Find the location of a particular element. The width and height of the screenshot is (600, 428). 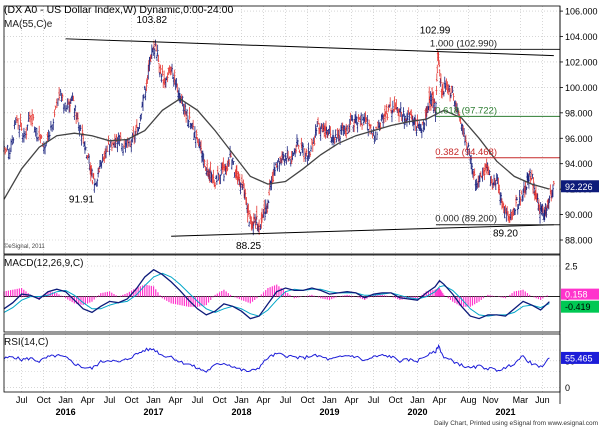

rsi-panel-frame is located at coordinates (282, 363).